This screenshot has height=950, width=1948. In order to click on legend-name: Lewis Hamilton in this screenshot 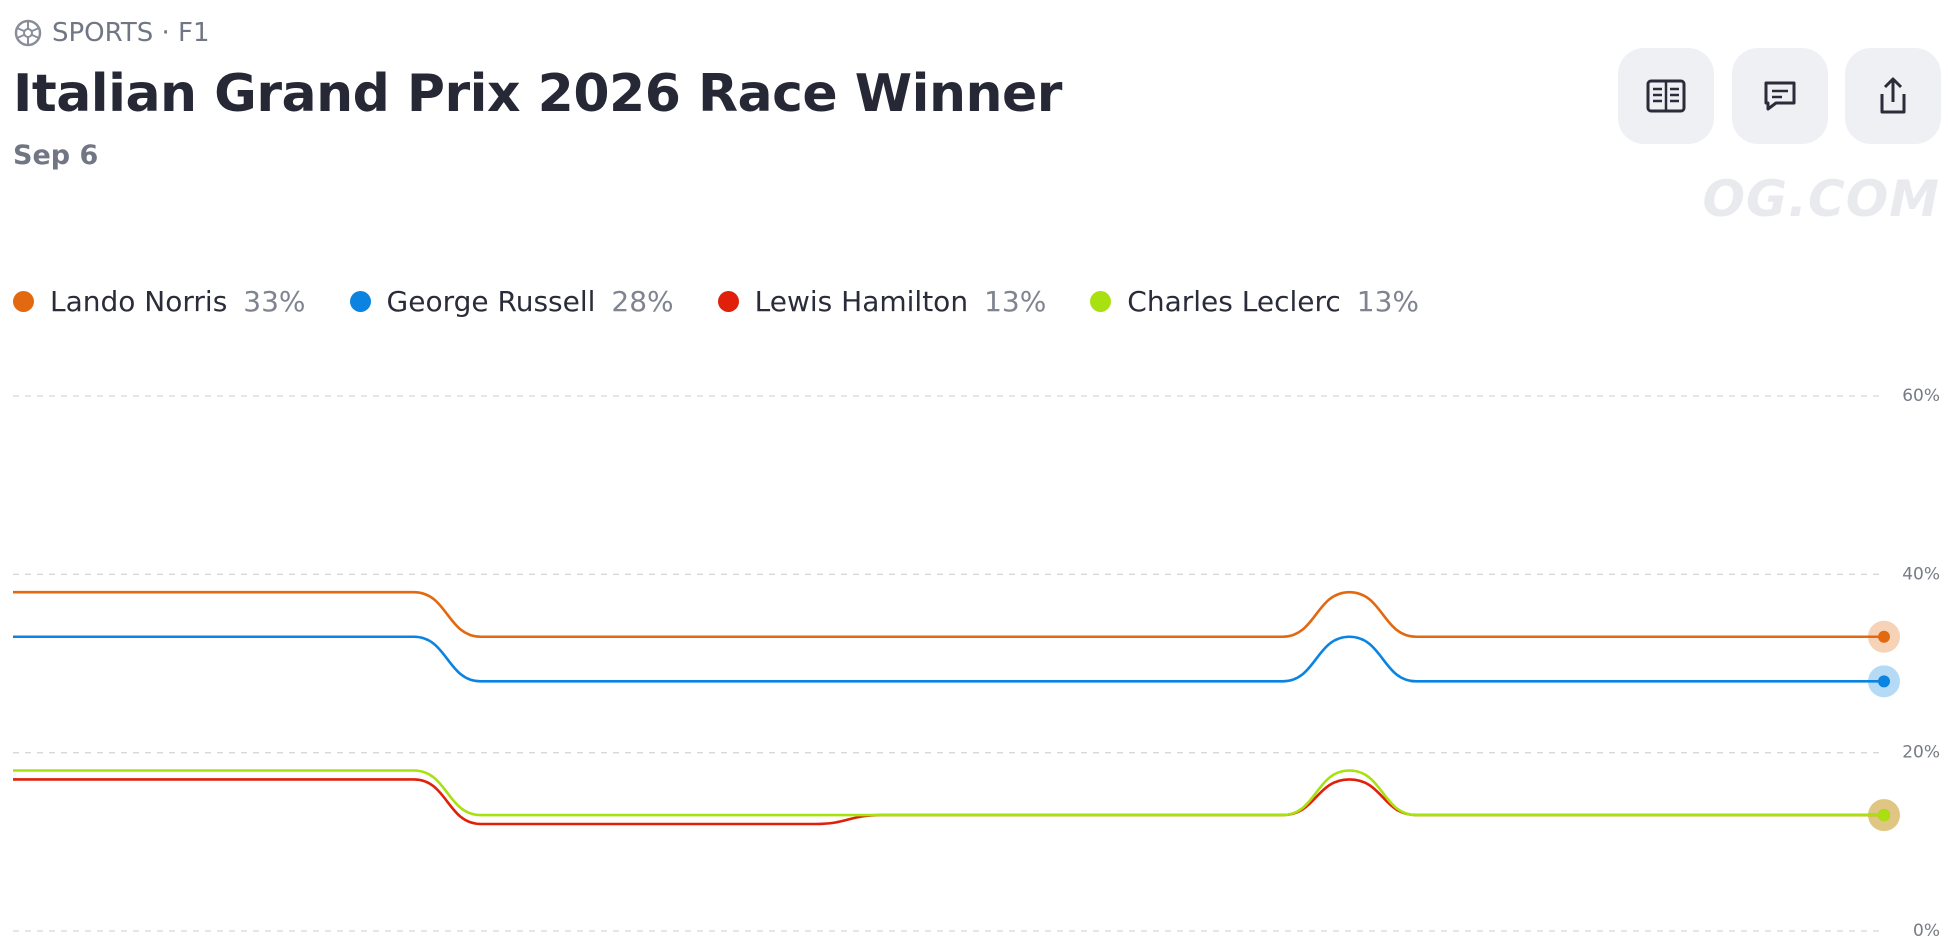, I will do `click(861, 301)`.